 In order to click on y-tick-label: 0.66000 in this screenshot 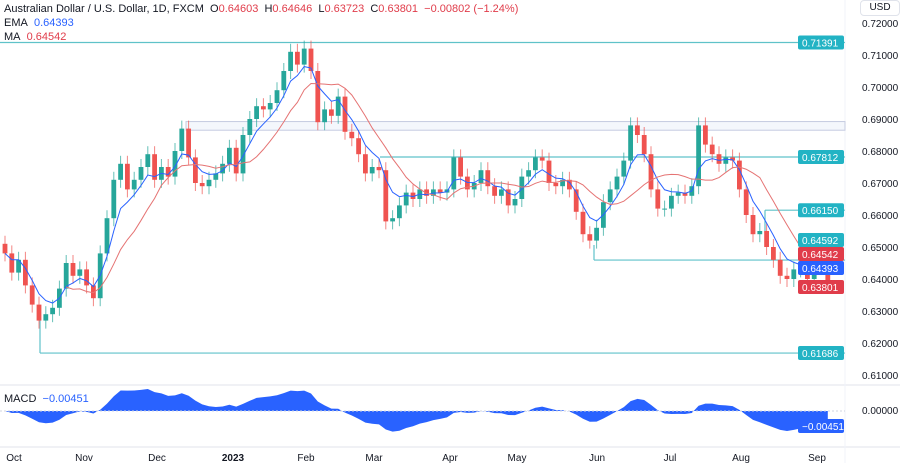, I will do `click(880, 216)`.